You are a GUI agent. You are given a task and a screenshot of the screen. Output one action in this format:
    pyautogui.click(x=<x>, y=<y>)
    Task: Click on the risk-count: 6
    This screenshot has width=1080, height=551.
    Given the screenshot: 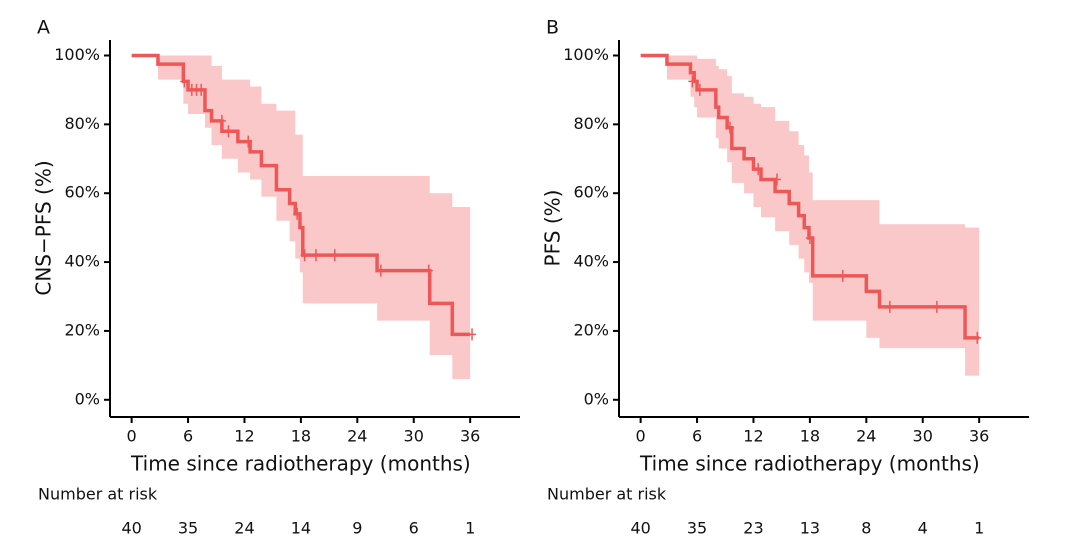 What is the action you would take?
    pyautogui.click(x=414, y=528)
    